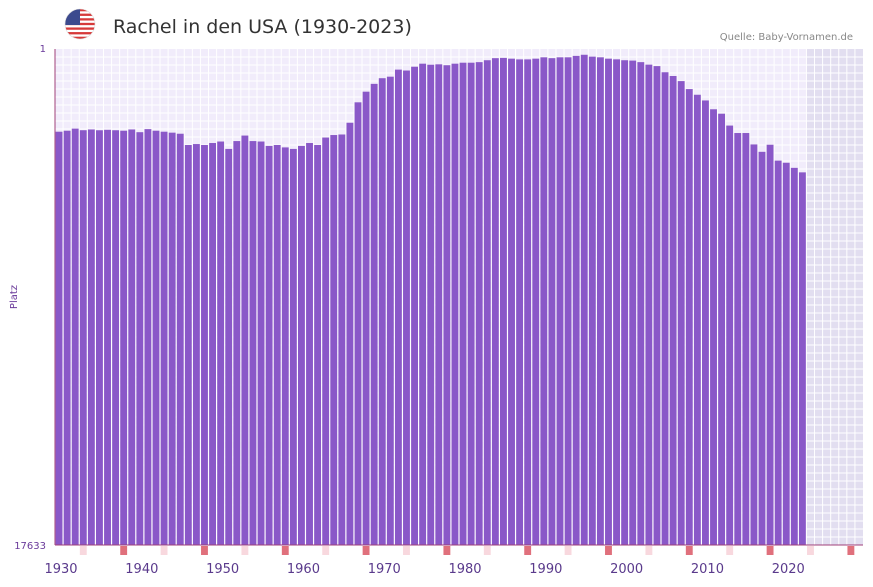 The image size is (873, 587). Describe the element at coordinates (788, 569) in the screenshot. I see `x-tick-label: 2020` at that location.